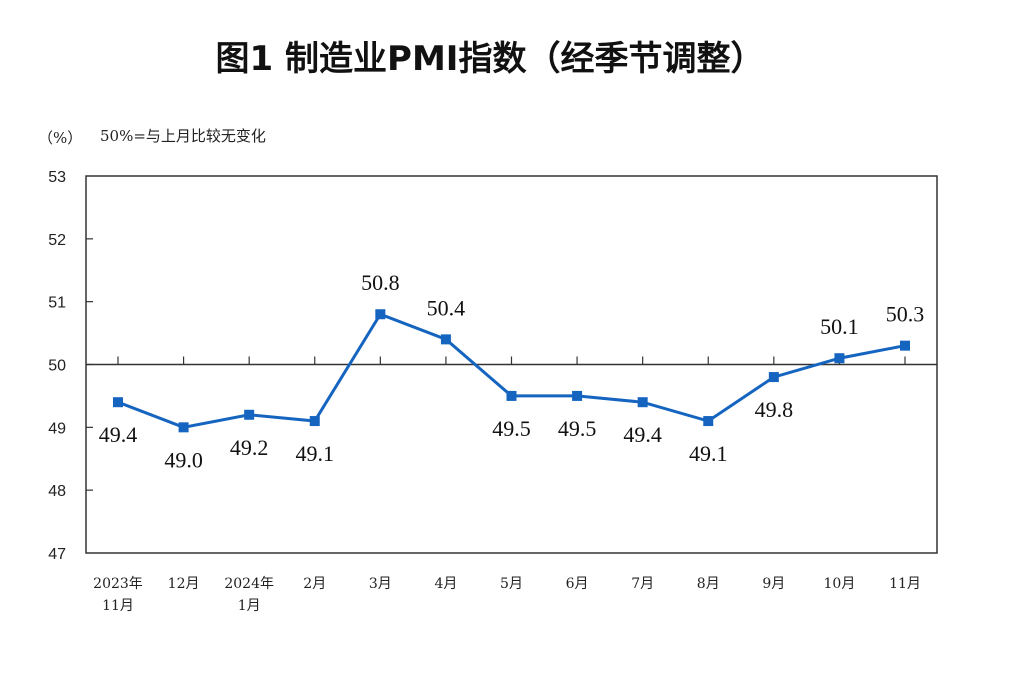 The image size is (1024, 681). Describe the element at coordinates (511, 584) in the screenshot. I see `x-tick-label: 5月` at that location.